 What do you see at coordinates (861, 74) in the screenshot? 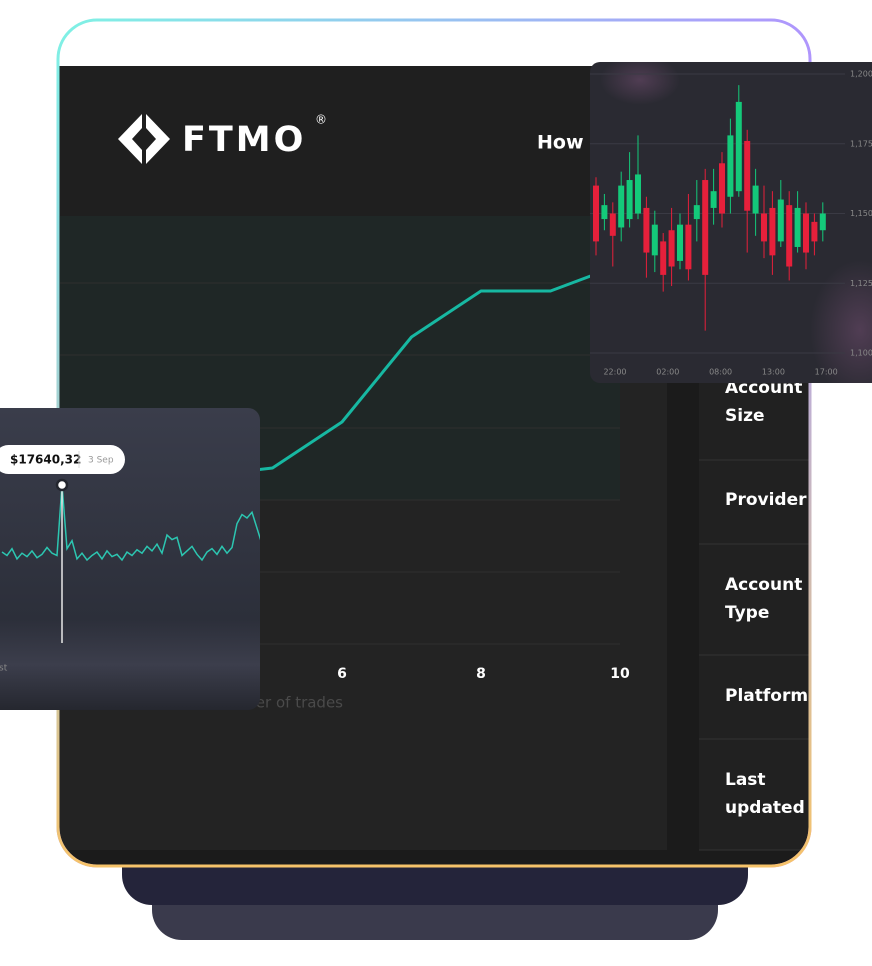
I see `y-tick-label: 1,200` at bounding box center [861, 74].